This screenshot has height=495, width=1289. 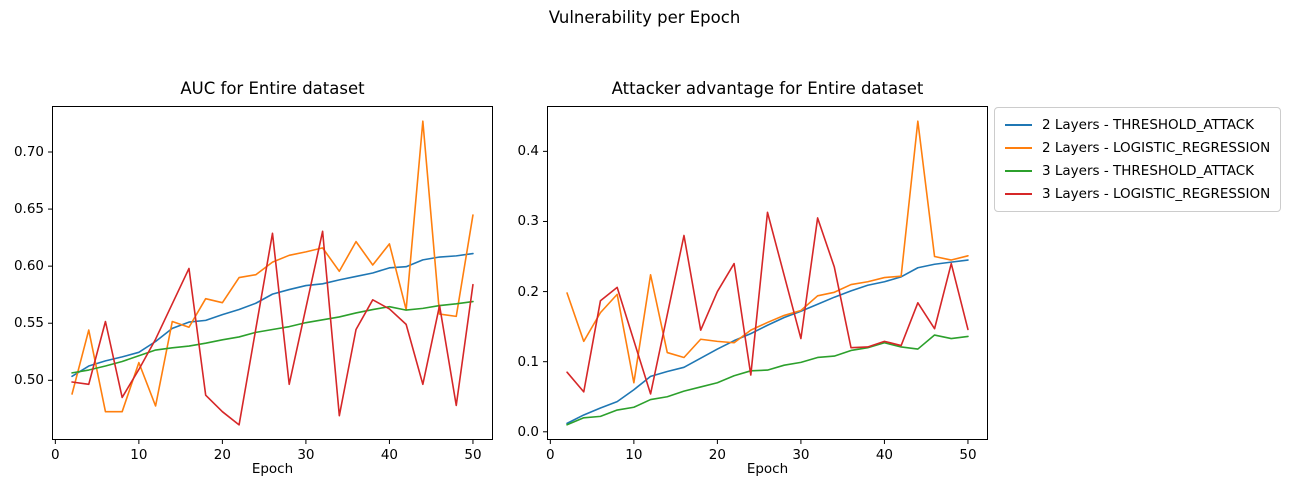 I want to click on y-tick-label: 0.3, so click(x=528, y=221).